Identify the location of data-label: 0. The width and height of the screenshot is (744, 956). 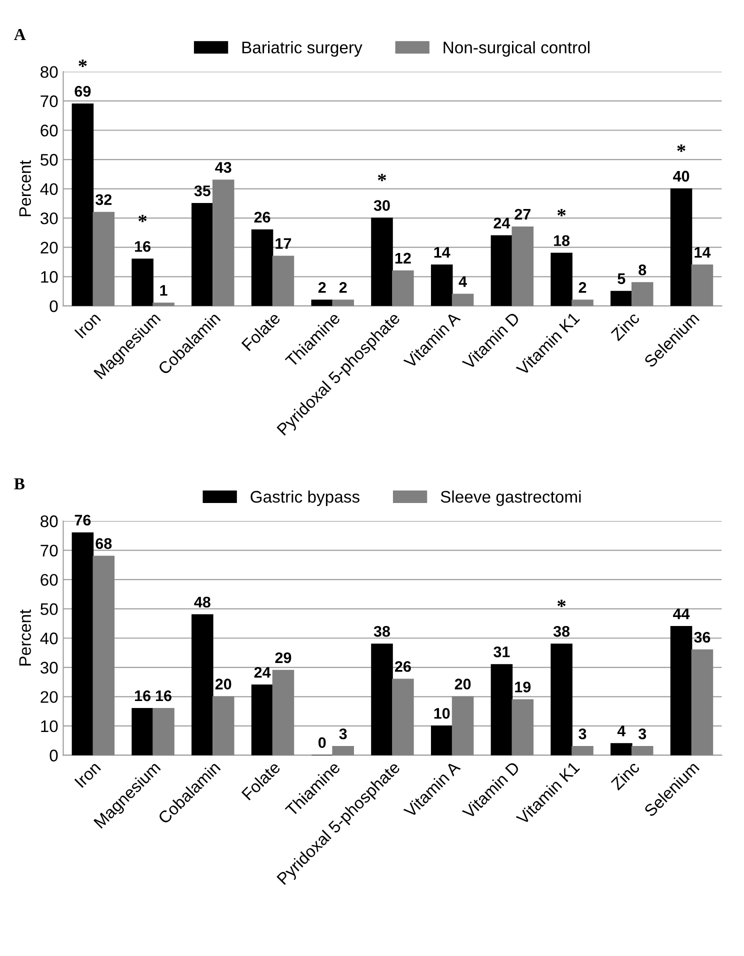
(322, 742).